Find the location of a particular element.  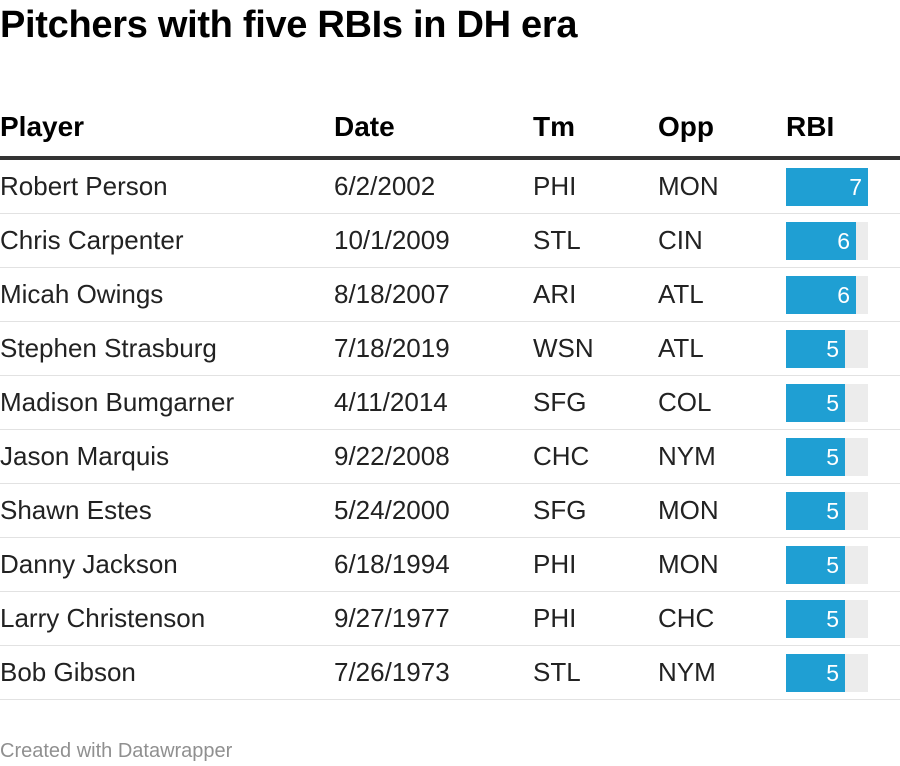

cell-team: WSN is located at coordinates (595, 348).